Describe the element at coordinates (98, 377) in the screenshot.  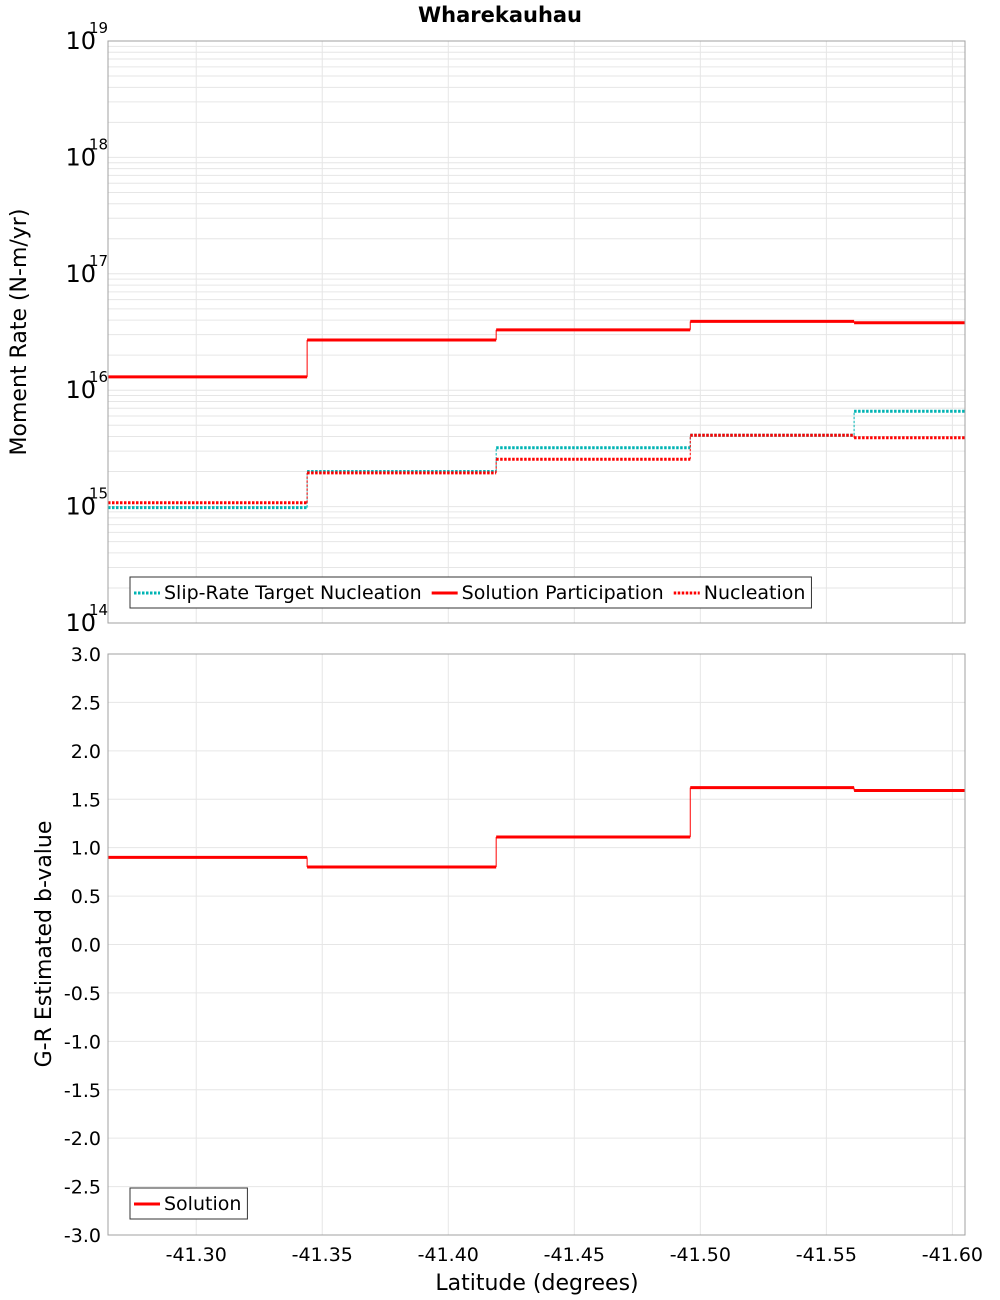
I see `tick-exponent: 16` at that location.